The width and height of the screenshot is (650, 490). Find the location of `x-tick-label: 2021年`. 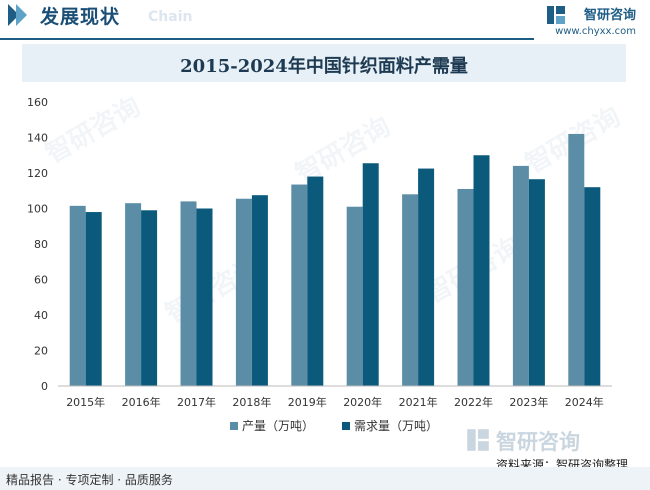

x-tick-label: 2021年 is located at coordinates (418, 402).